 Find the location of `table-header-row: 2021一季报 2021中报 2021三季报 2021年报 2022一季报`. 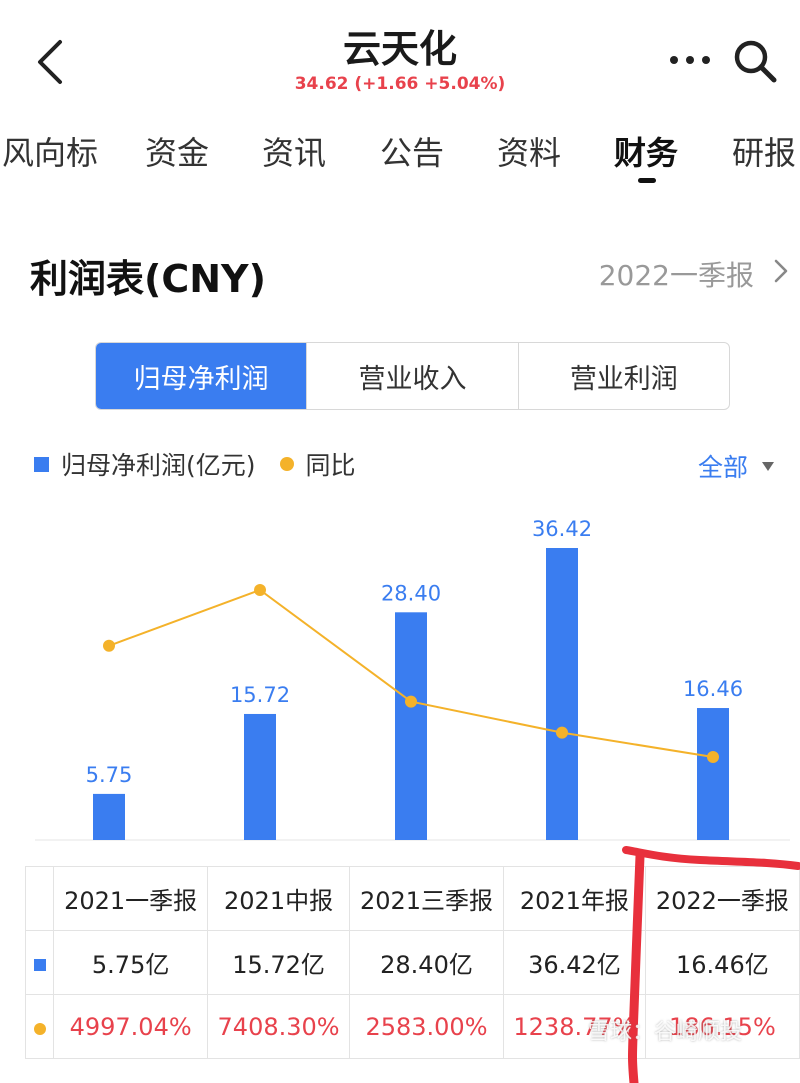

table-header-row: 2021一季报 2021中报 2021三季报 2021年报 2022一季报 is located at coordinates (412, 898).